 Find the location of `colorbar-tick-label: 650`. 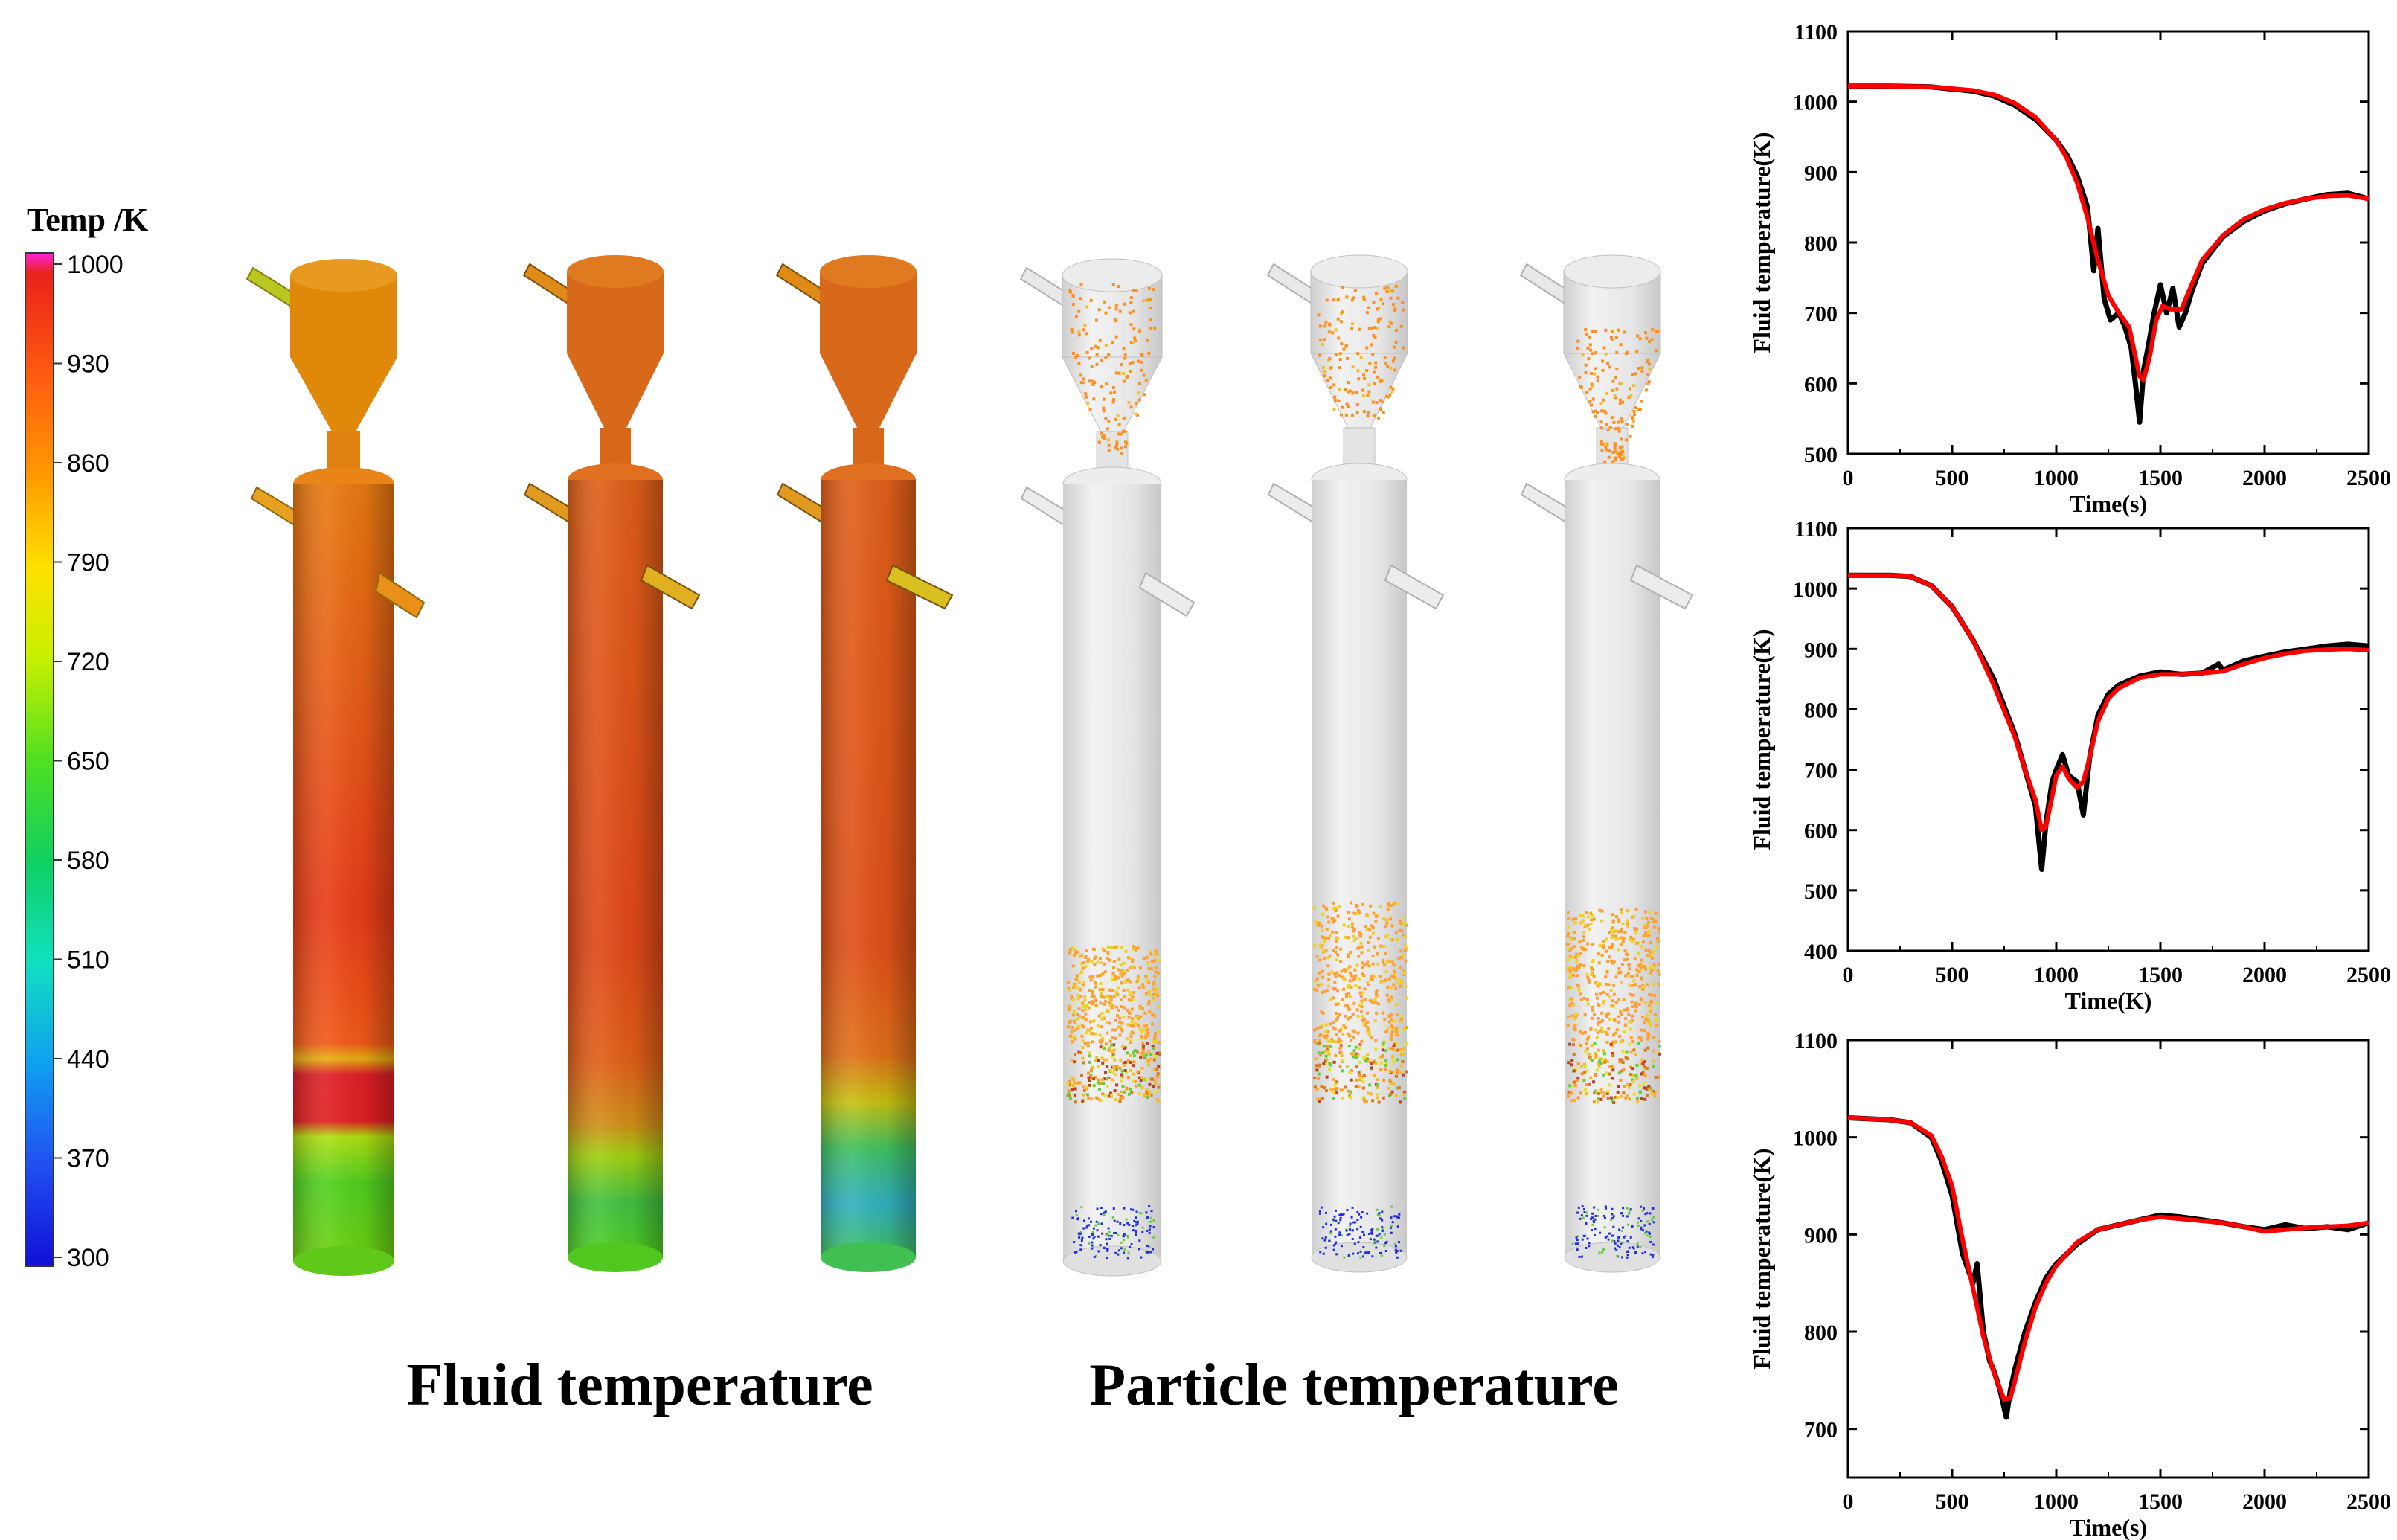

colorbar-tick-label: 650 is located at coordinates (88, 762).